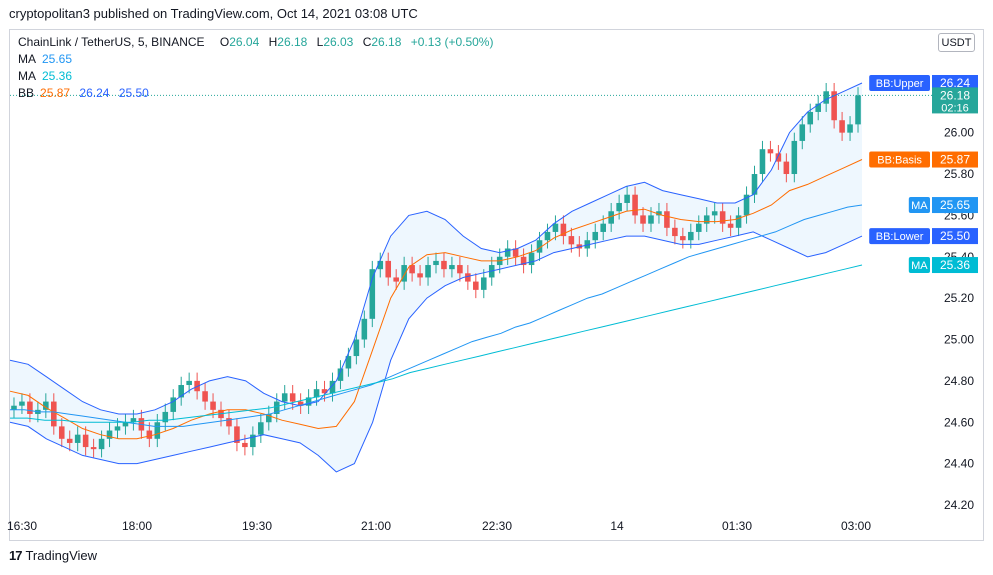  What do you see at coordinates (737, 526) in the screenshot?
I see `x-tick-label: 01:30` at bounding box center [737, 526].